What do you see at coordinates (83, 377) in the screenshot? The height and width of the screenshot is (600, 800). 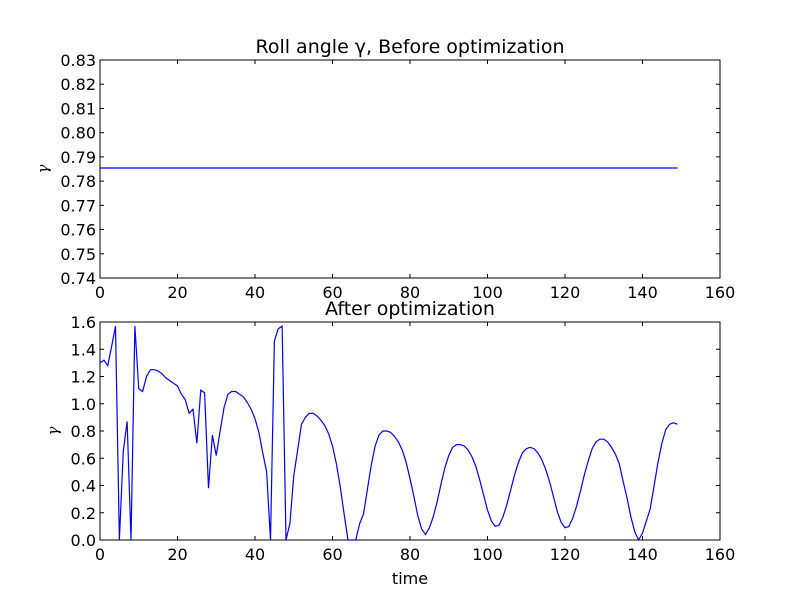 I see `y-tick-label: 1.2` at bounding box center [83, 377].